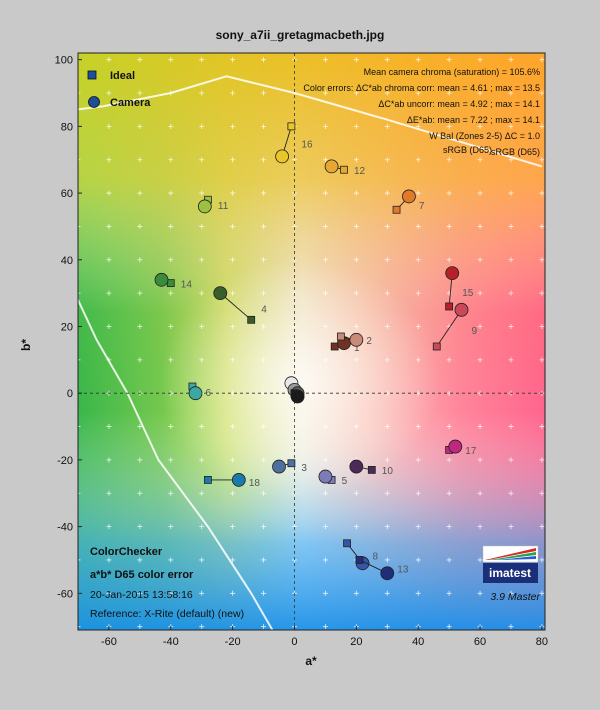 This screenshot has width=600, height=710. I want to click on logo-box, so click(510, 573).